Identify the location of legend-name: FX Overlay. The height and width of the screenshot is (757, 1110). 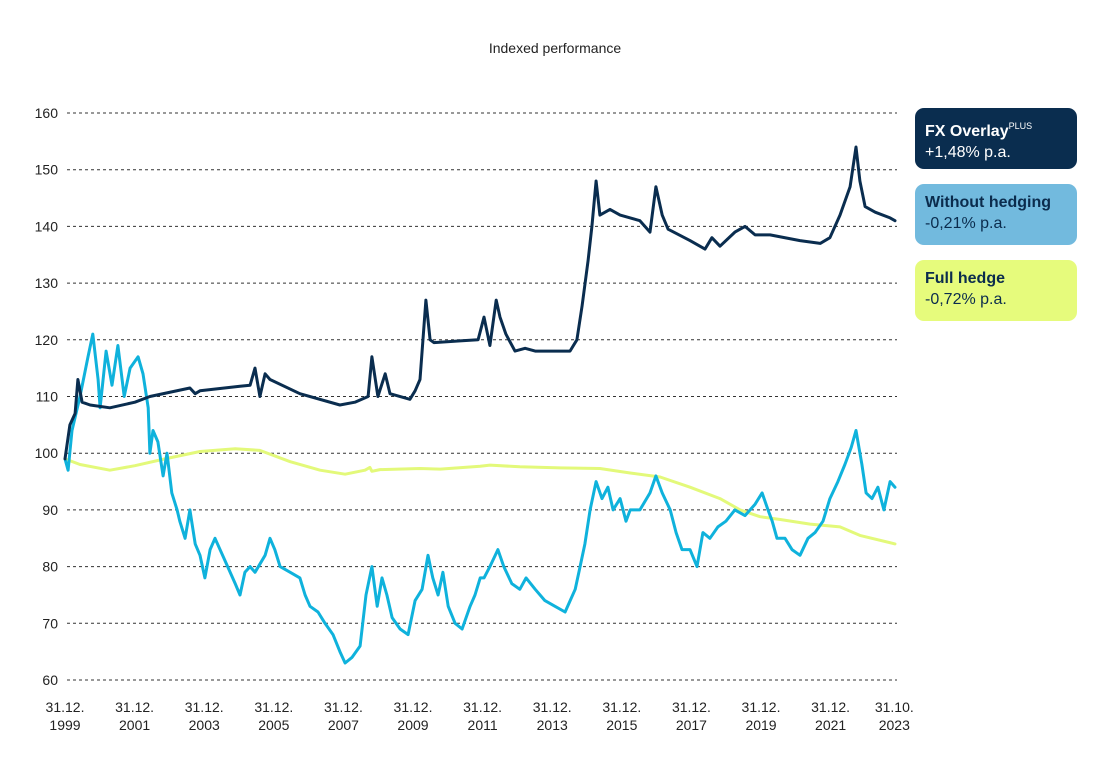
(967, 131).